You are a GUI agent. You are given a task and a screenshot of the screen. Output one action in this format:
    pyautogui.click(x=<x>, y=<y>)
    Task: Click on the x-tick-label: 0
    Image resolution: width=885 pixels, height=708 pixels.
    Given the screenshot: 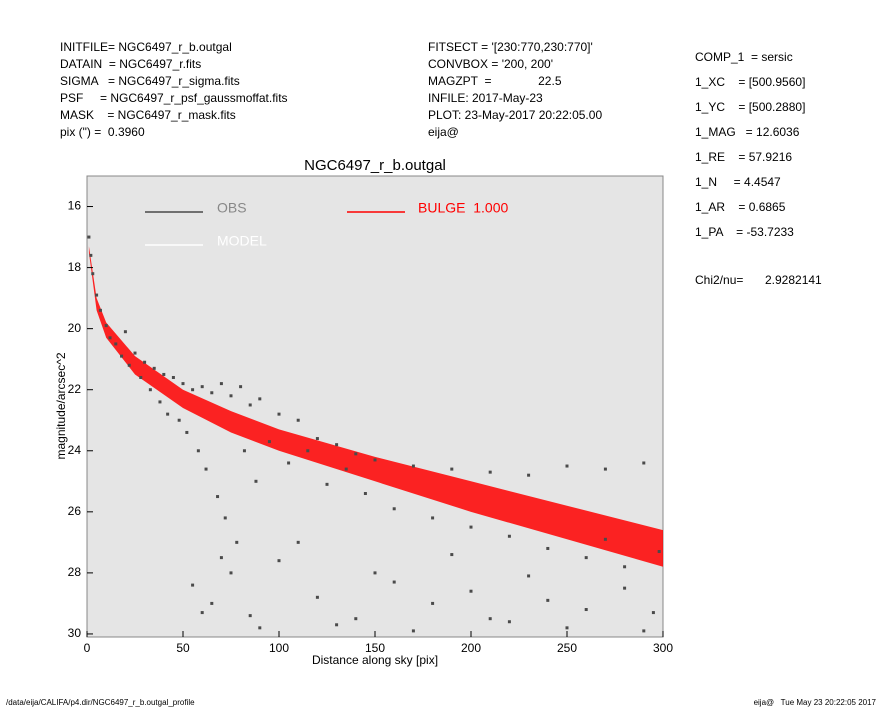 What is the action you would take?
    pyautogui.click(x=87, y=648)
    